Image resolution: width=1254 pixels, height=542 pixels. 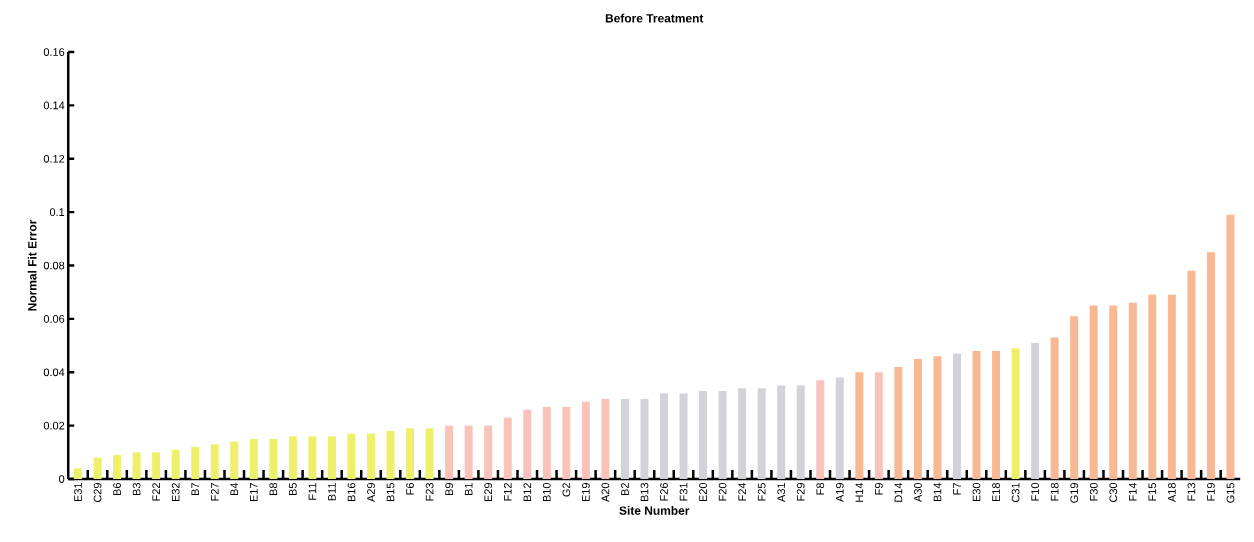 What do you see at coordinates (742, 491) in the screenshot?
I see `x-tick-label: F24` at bounding box center [742, 491].